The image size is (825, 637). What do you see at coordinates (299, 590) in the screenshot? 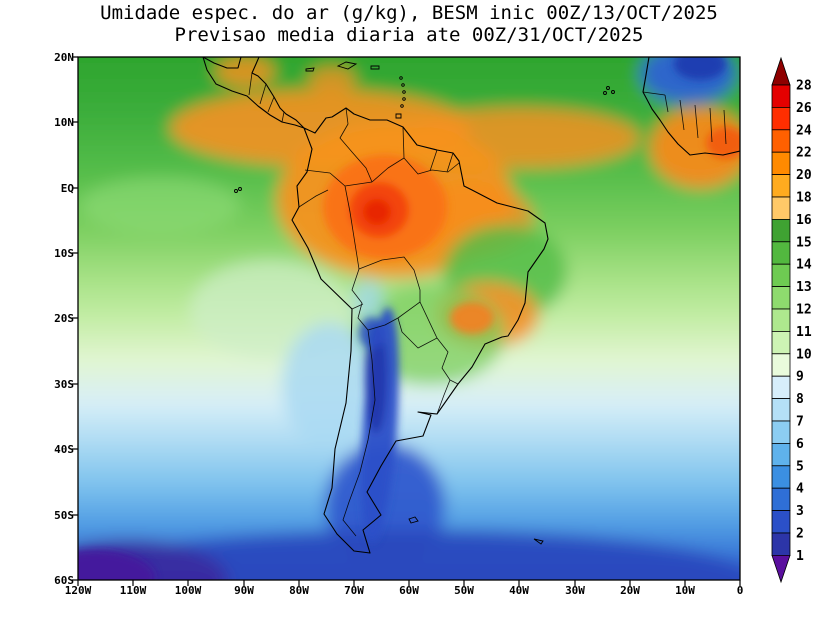
I see `lon-tick-label: 80W` at bounding box center [299, 590].